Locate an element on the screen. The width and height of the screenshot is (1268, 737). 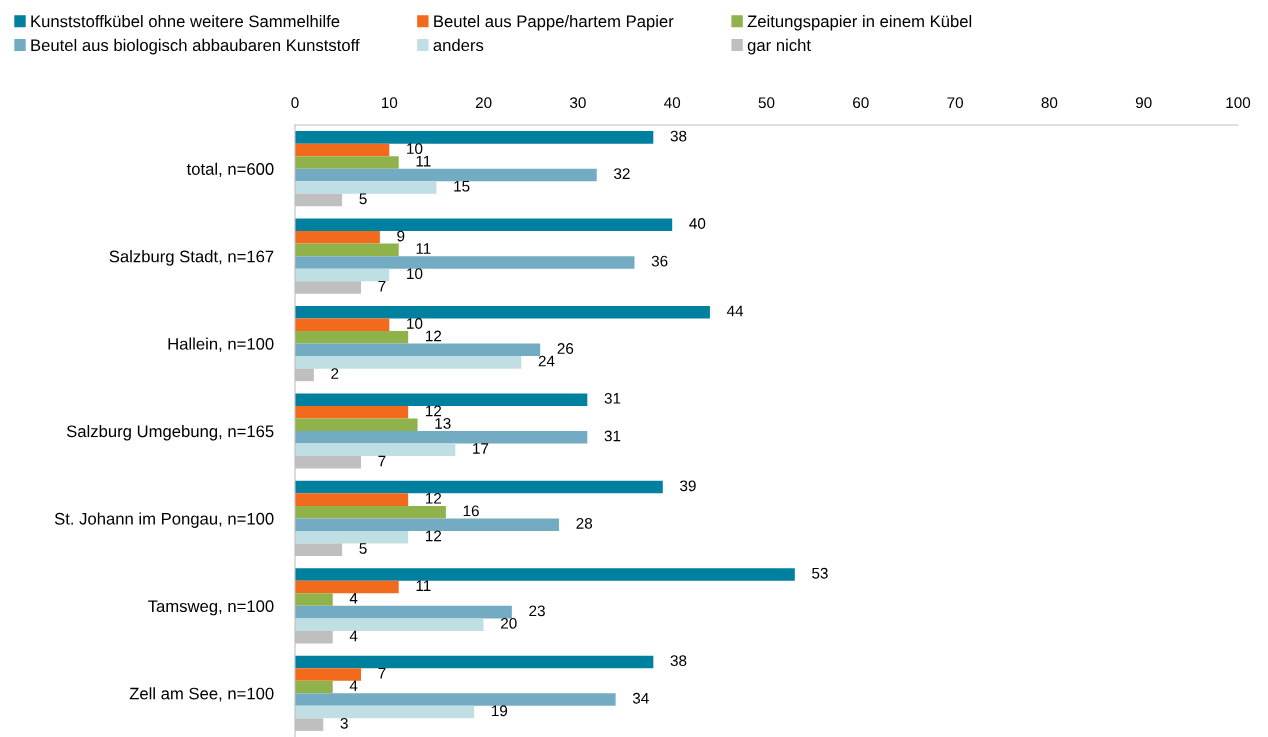
x-tick-label: 80 is located at coordinates (1049, 103).